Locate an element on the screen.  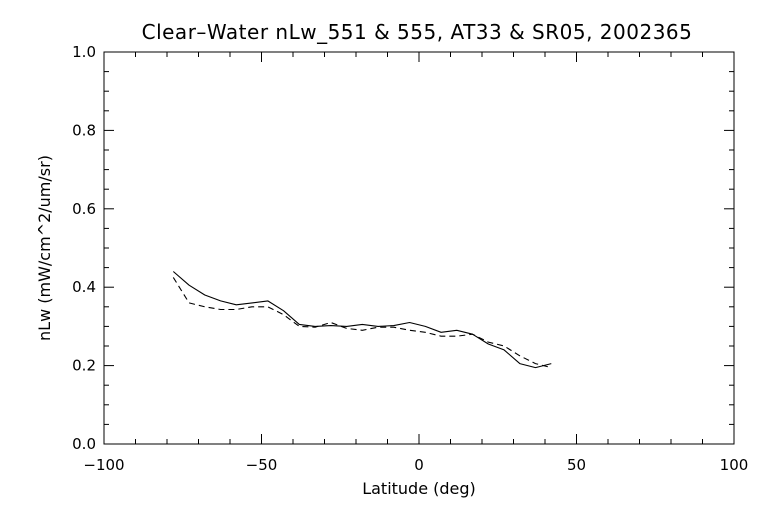
y-tick-label: 0.4 is located at coordinates (84, 287).